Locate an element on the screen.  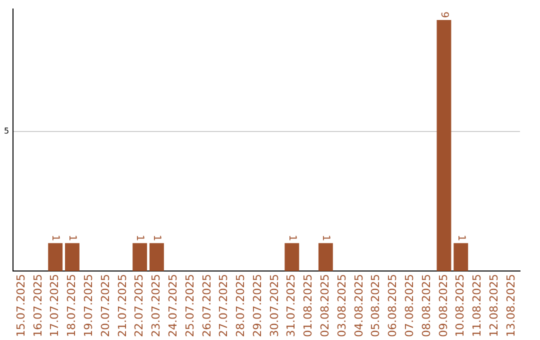
x-tick-label: 22.07.2025 is located at coordinates (139, 306).